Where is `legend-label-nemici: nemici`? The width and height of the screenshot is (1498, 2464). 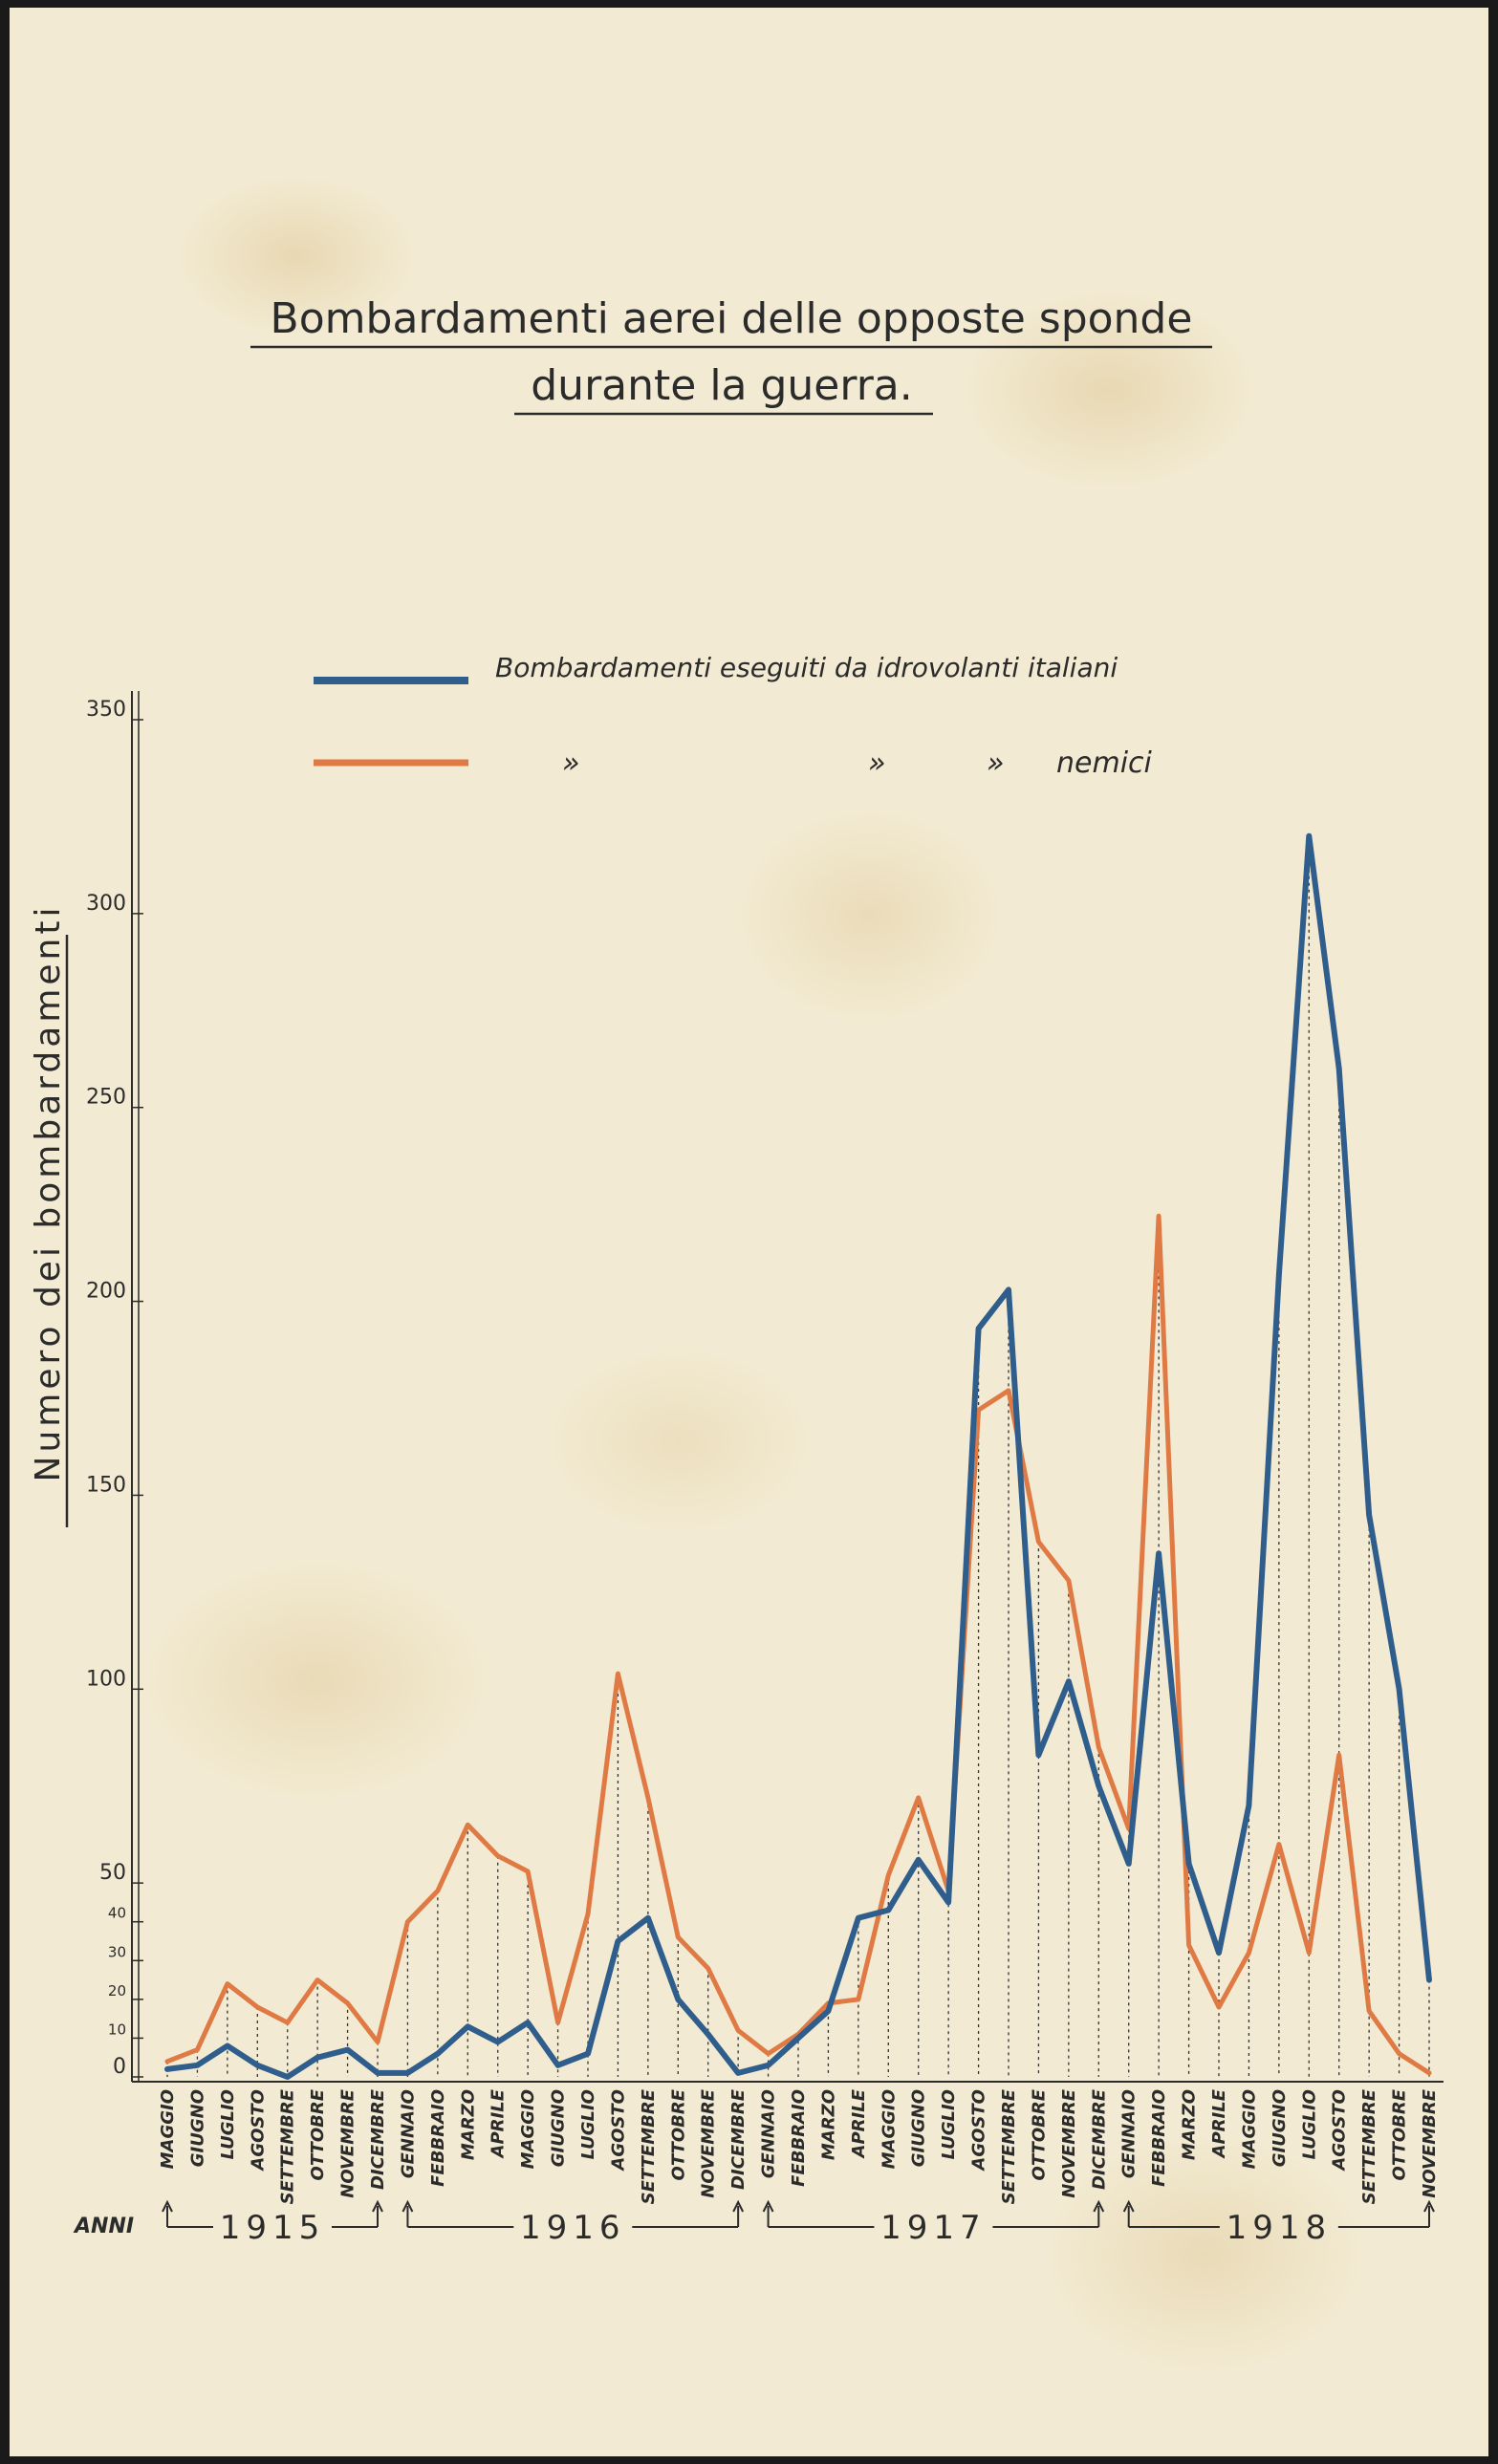
legend-label-nemici: nemici is located at coordinates (1104, 763).